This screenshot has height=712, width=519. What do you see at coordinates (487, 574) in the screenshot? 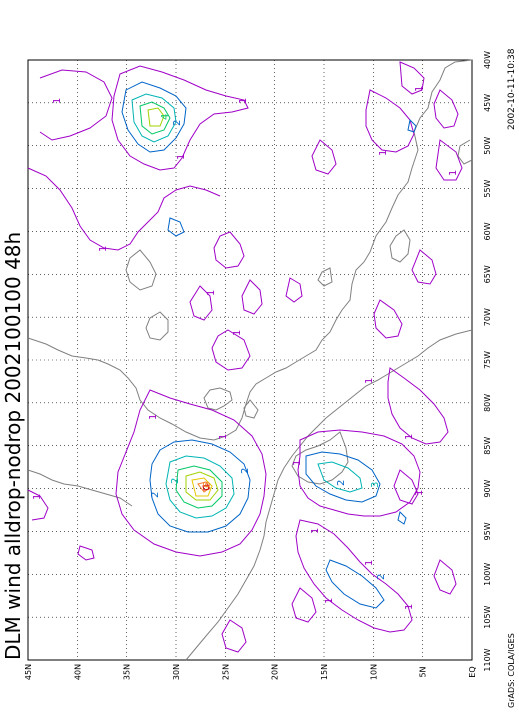
I see `longitude-tick-label: 100W` at bounding box center [487, 574].